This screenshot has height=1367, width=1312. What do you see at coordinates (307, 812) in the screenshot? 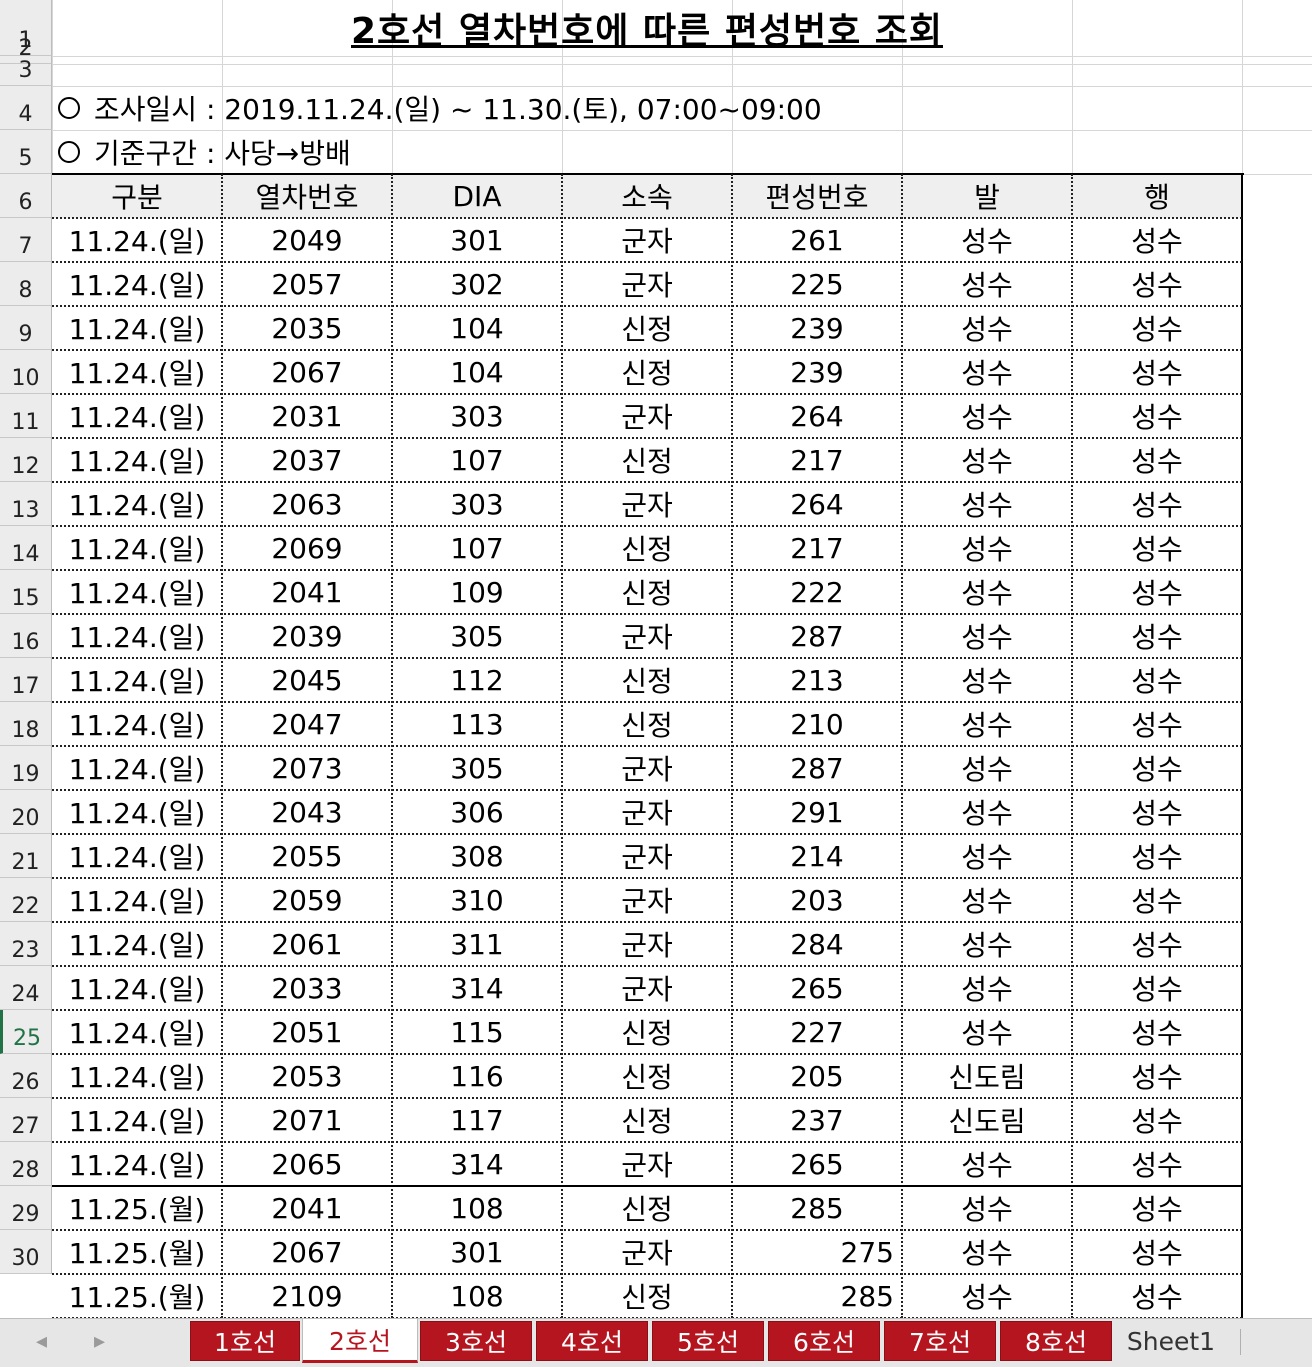
I see `table-cell: 2043` at bounding box center [307, 812].